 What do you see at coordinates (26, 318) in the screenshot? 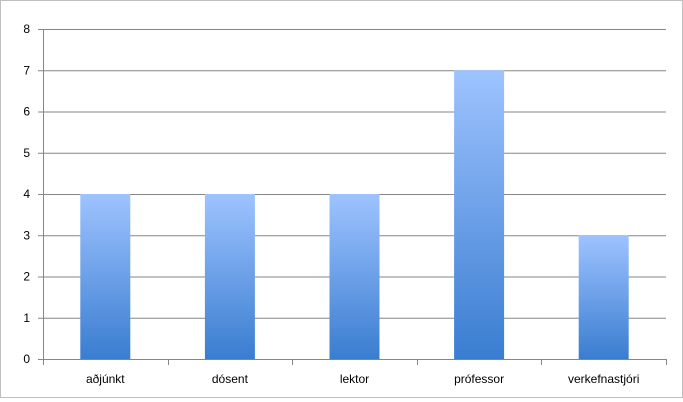
I see `y-tick-label: 1` at bounding box center [26, 318].